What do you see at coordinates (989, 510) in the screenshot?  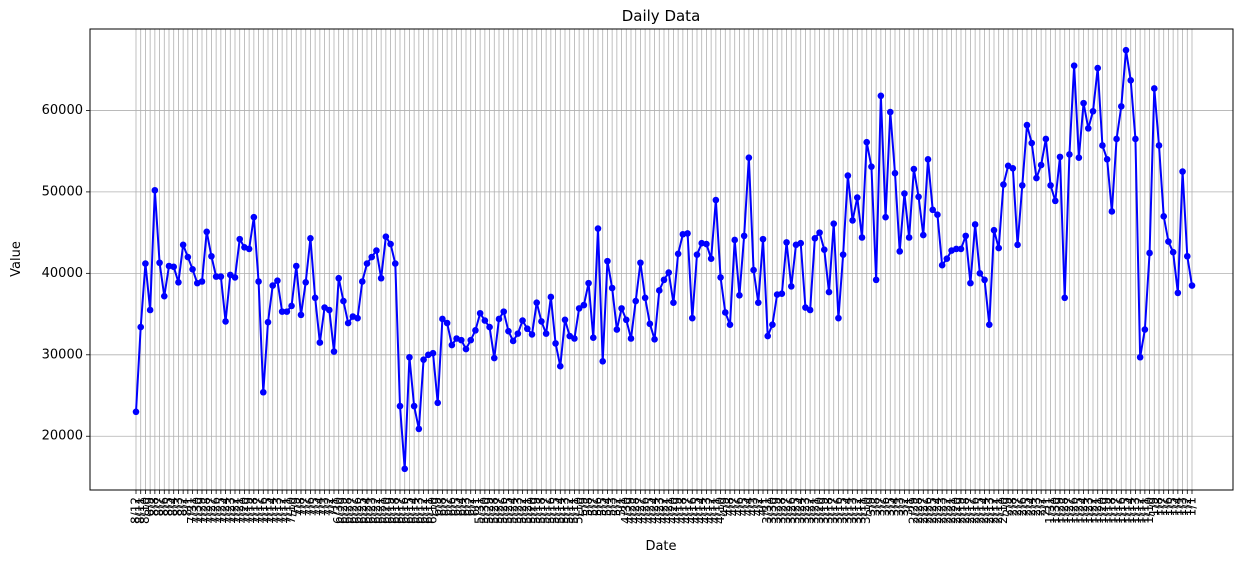 I see `x-tick-label: 2/13` at bounding box center [989, 510].